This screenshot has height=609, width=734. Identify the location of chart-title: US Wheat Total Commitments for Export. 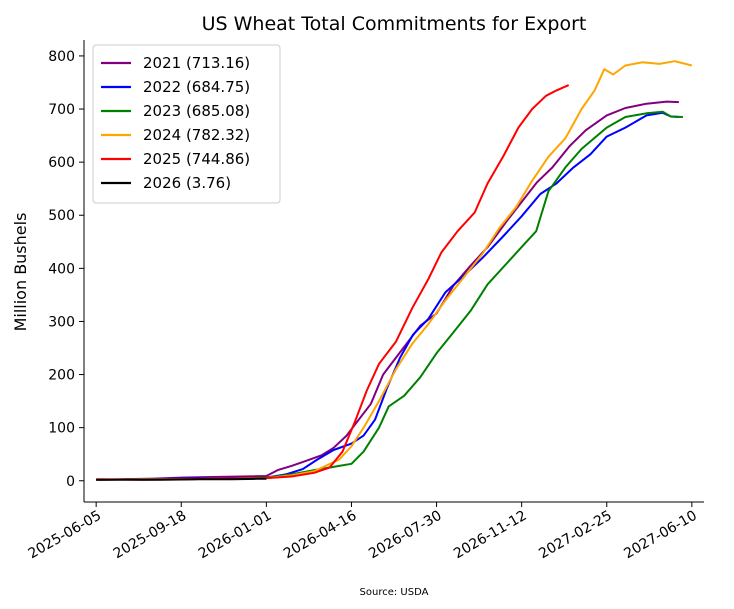
(394, 24).